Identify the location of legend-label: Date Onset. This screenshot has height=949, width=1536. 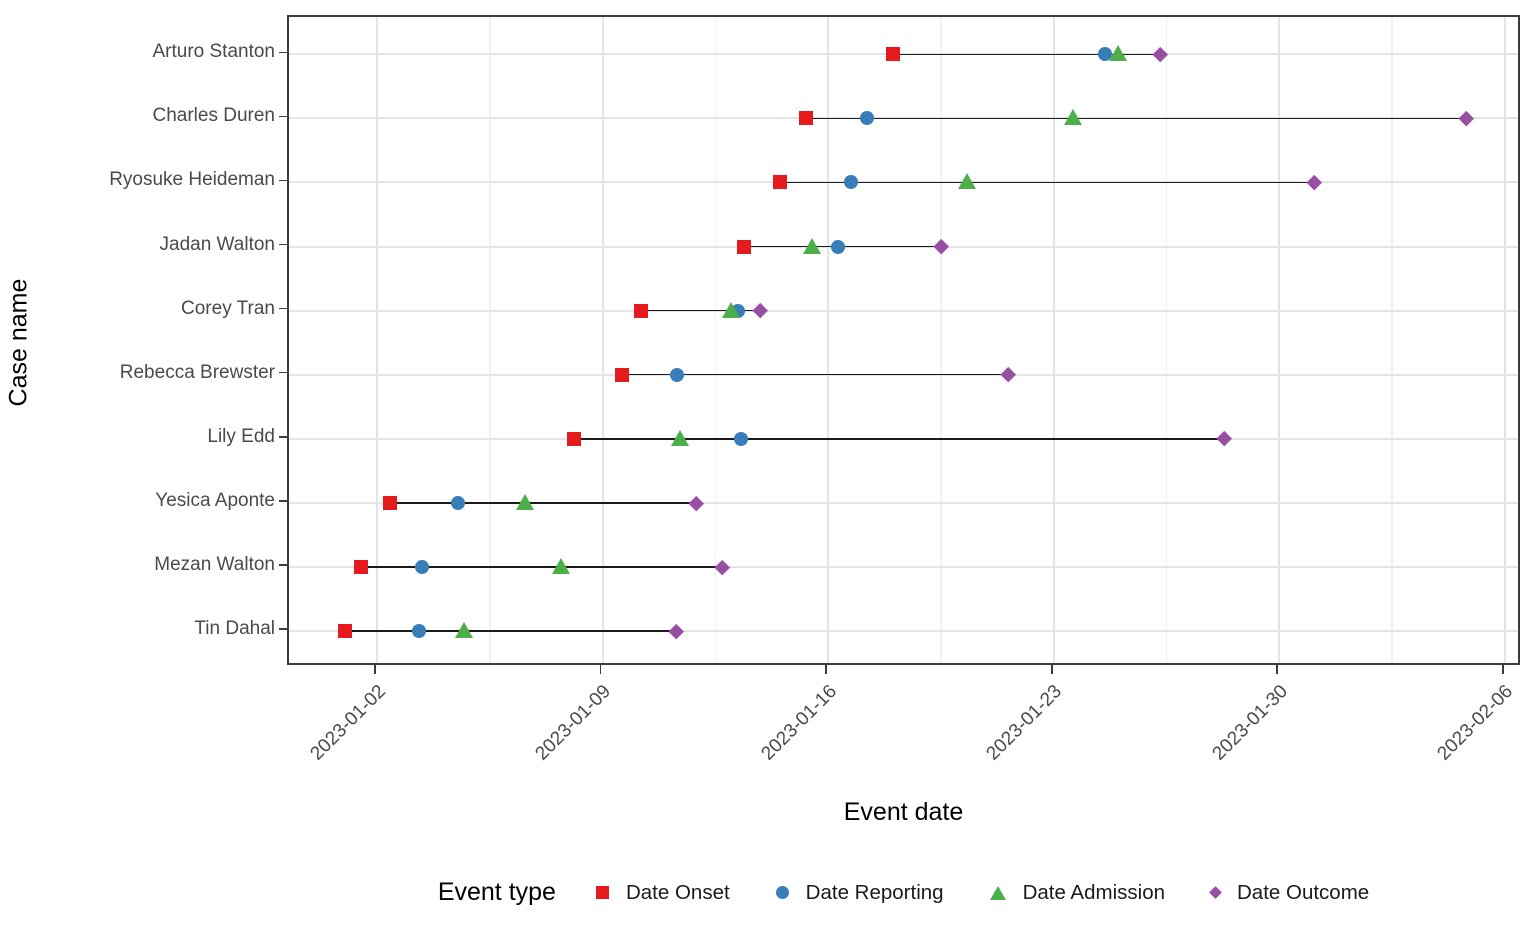
(677, 892).